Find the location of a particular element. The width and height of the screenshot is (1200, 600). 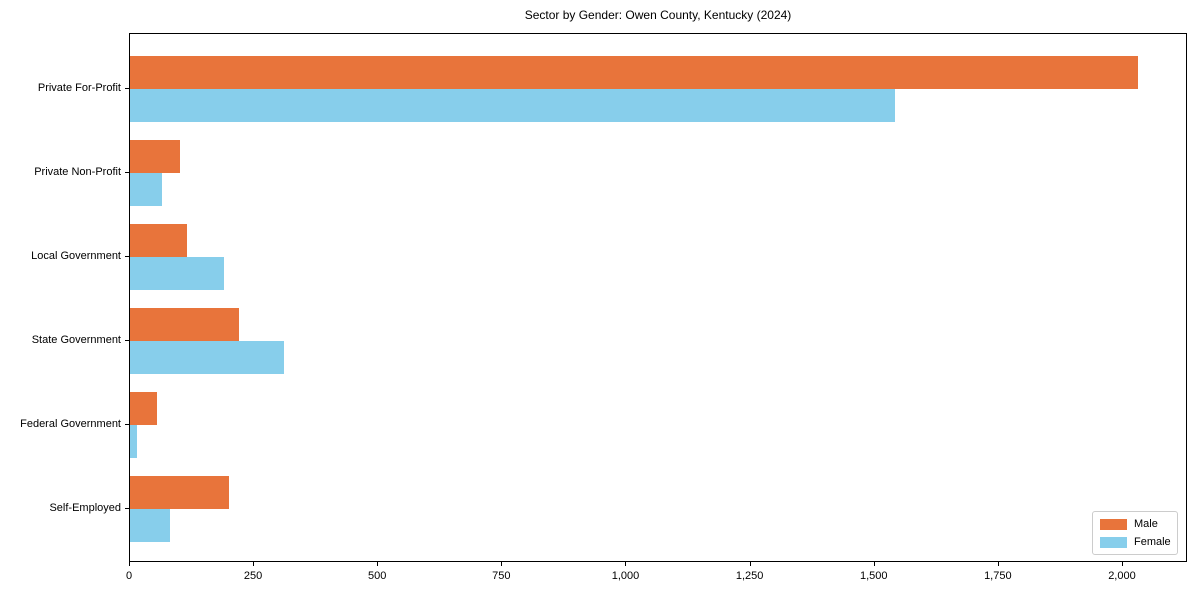

x-tick-label-3: 750 is located at coordinates (501, 576).